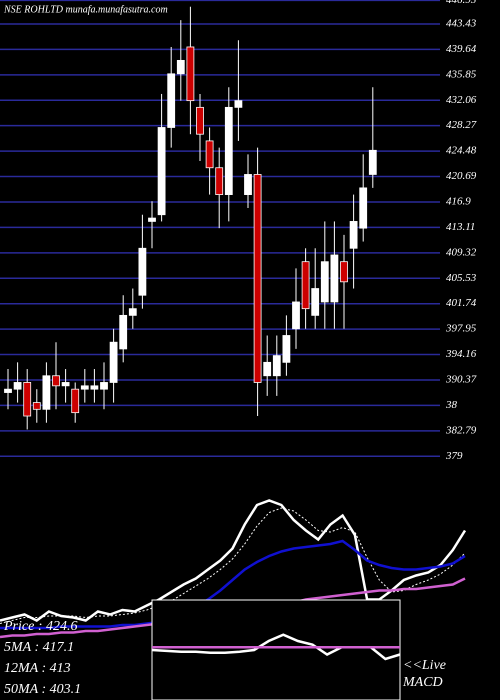 The image size is (500, 700). Describe the element at coordinates (461, 354) in the screenshot. I see `y-tick-label: 394.16` at that location.